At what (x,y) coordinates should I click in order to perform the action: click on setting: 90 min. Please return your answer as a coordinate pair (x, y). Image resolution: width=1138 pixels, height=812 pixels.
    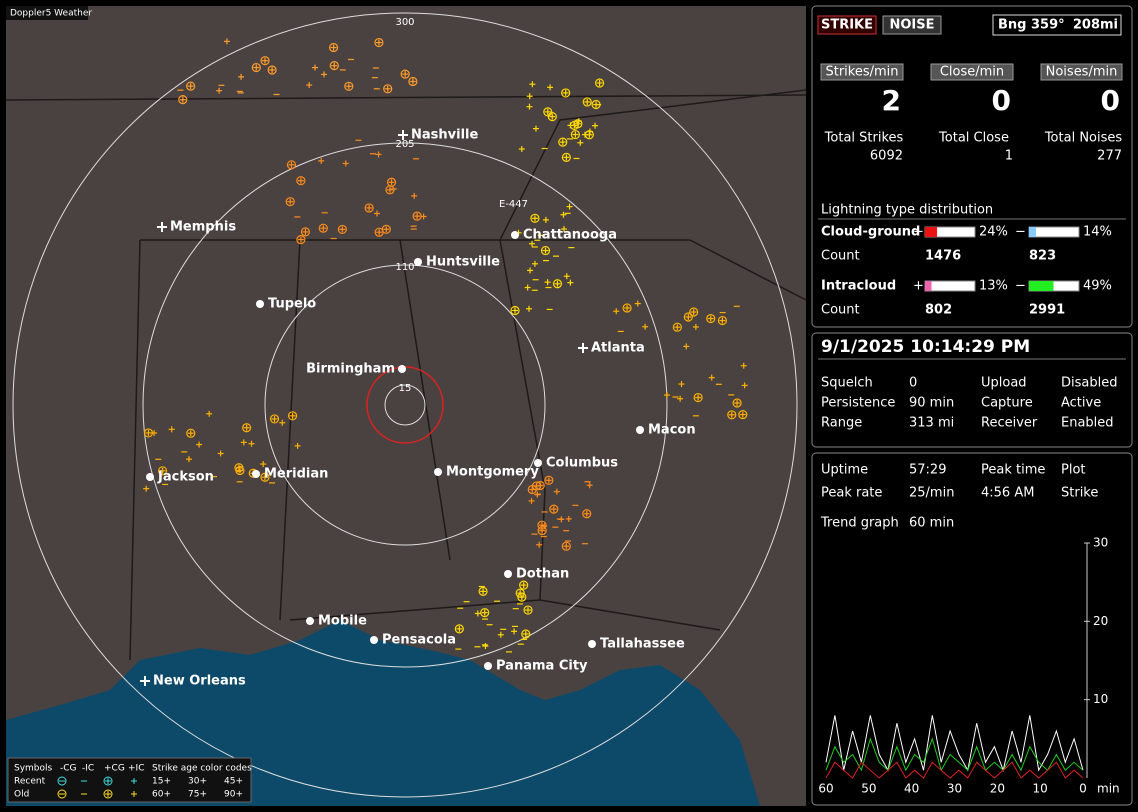
    Looking at the image, I should click on (931, 403).